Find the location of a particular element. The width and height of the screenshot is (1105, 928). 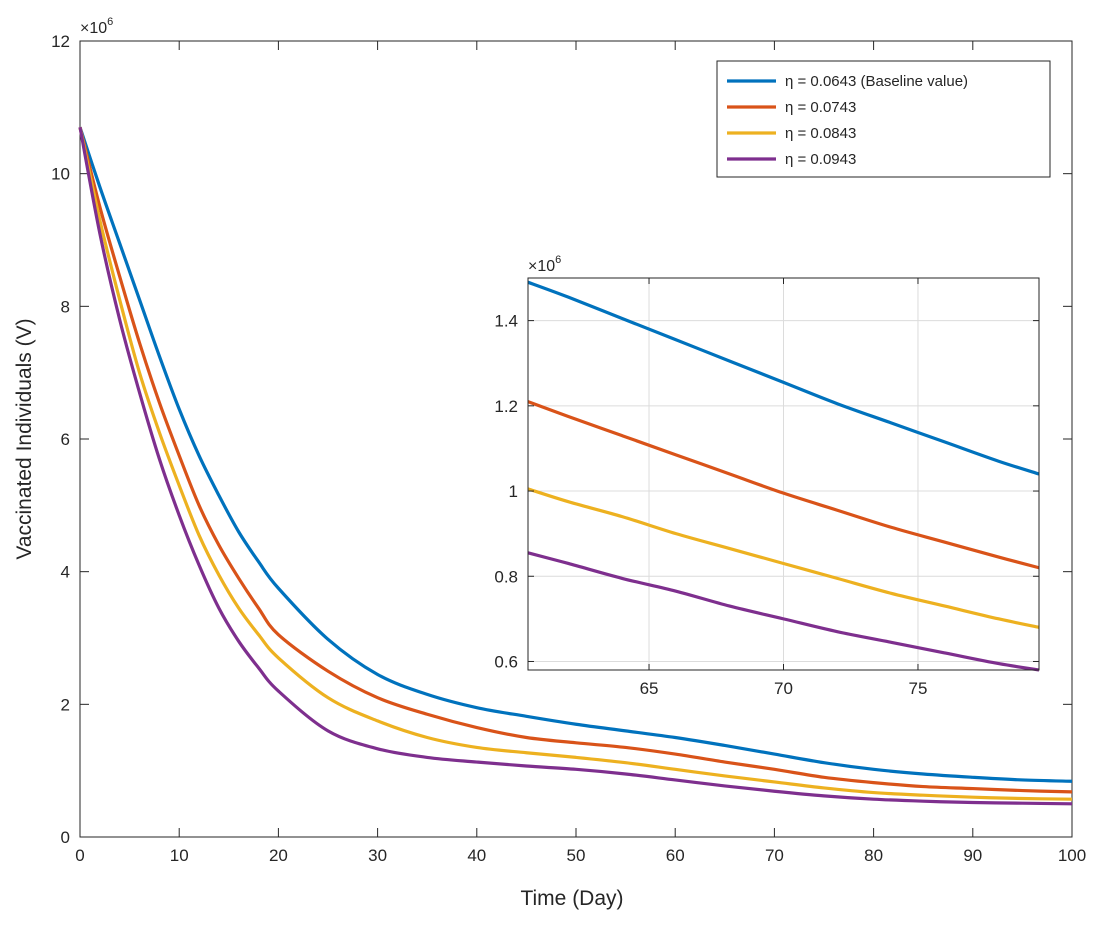

main-x-tick-label: 20 is located at coordinates (278, 855).